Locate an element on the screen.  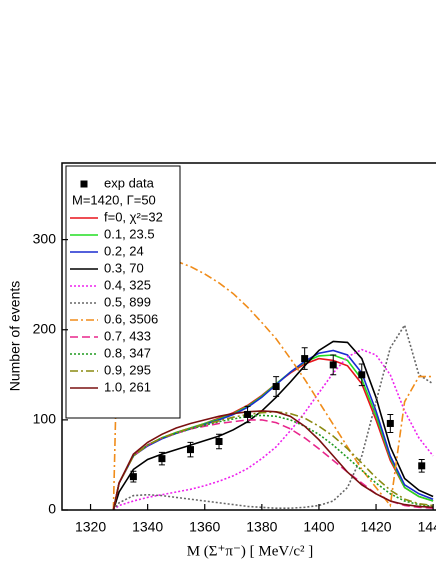
x-tick-label: 1440 is located at coordinates (427, 527).